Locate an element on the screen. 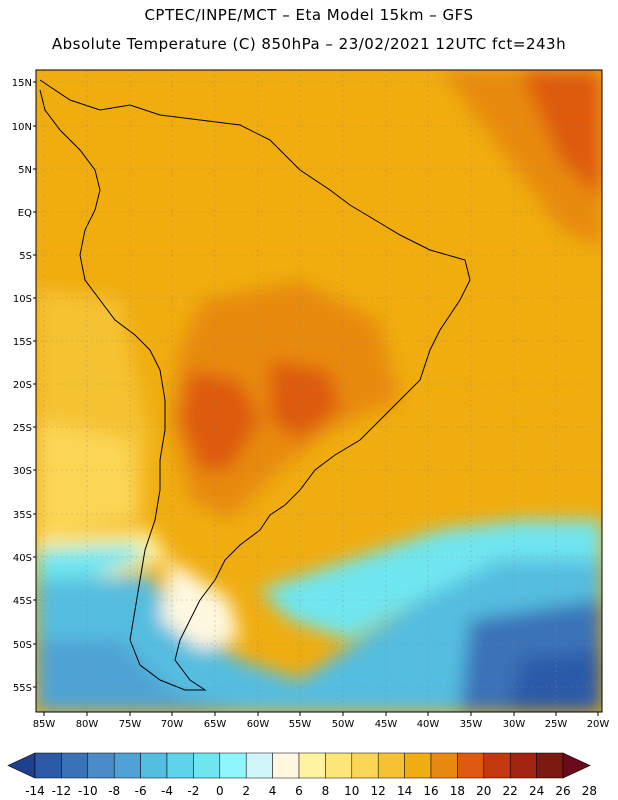  colorbar-tick-label: -8 is located at coordinates (114, 791).